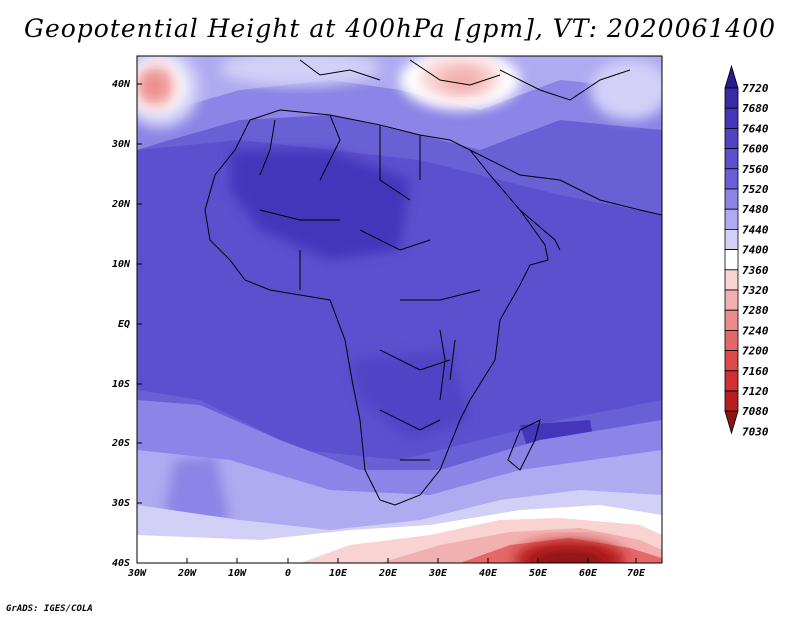 This screenshot has width=800, height=622. Describe the element at coordinates (121, 204) in the screenshot. I see `lat-tick-label: 20N` at that location.